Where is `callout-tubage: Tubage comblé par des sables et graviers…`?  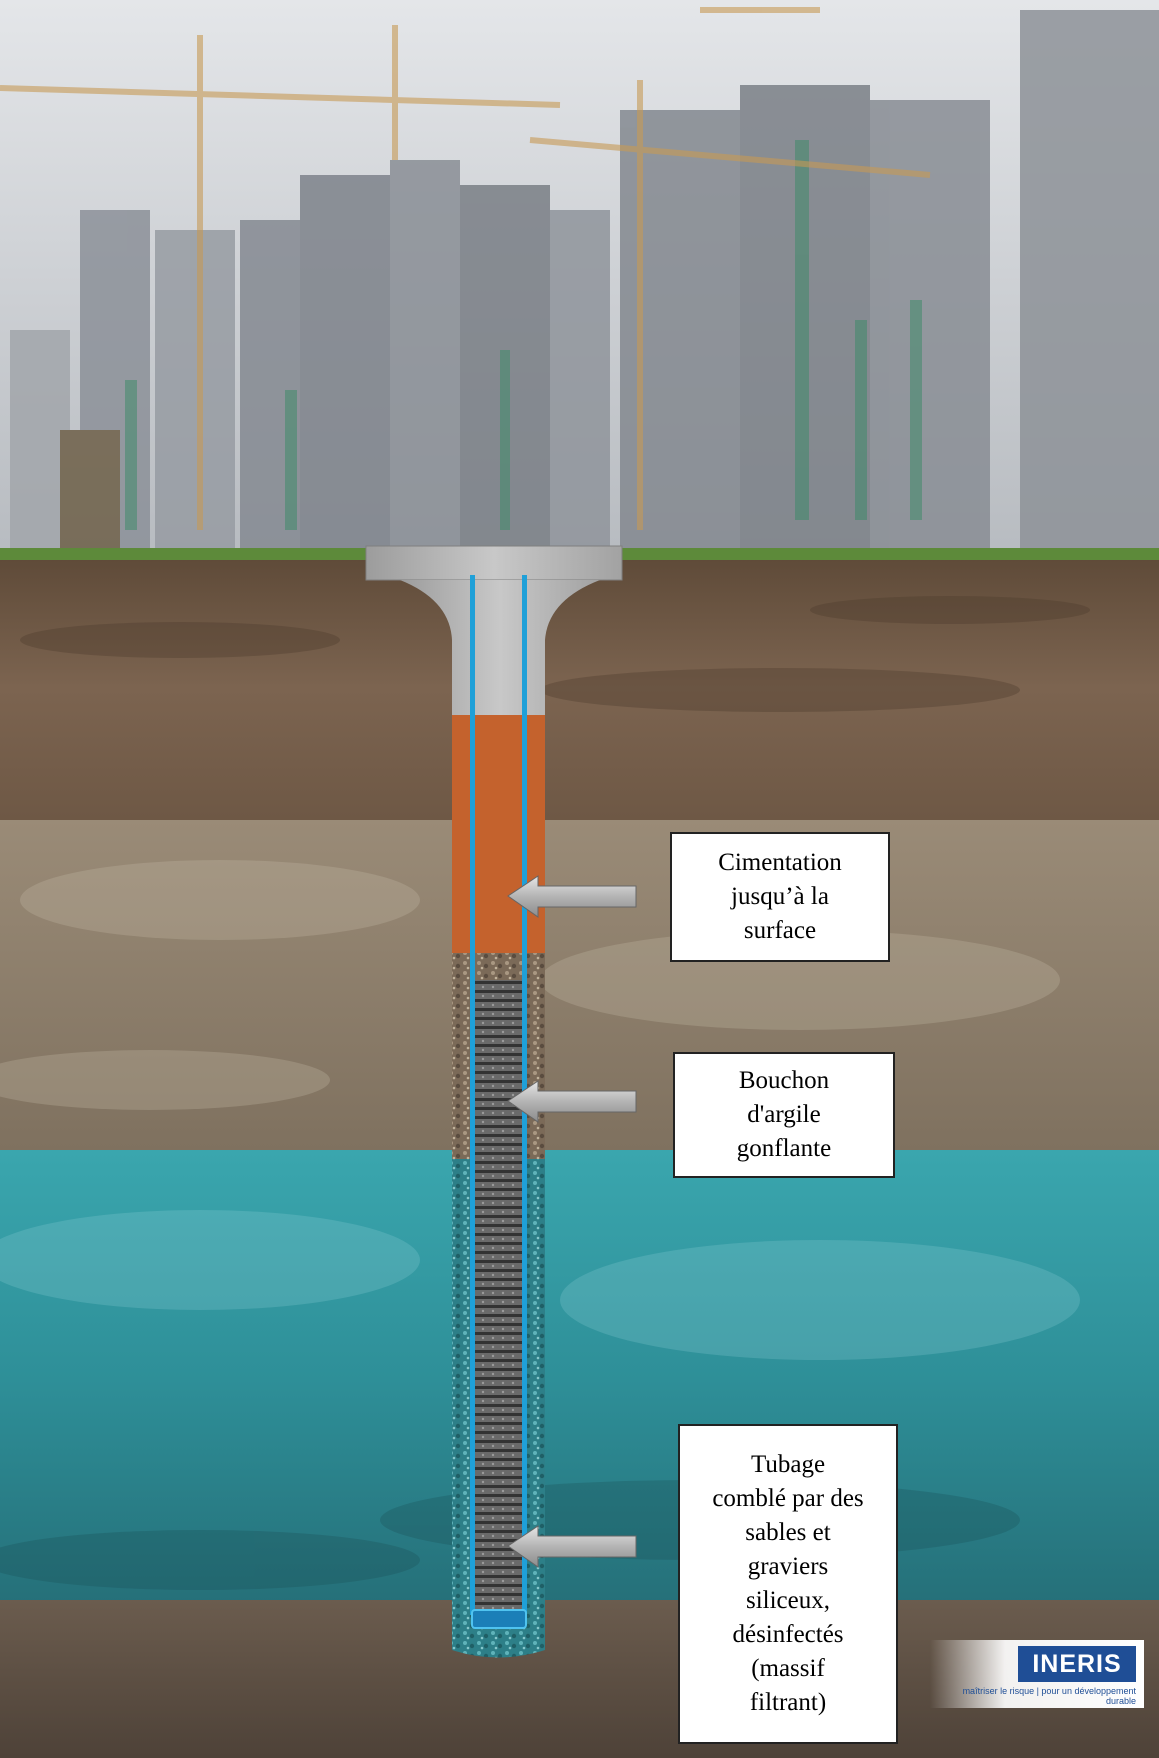
callout-tubage: Tubage comblé par des sables et graviers… is located at coordinates (788, 1584).